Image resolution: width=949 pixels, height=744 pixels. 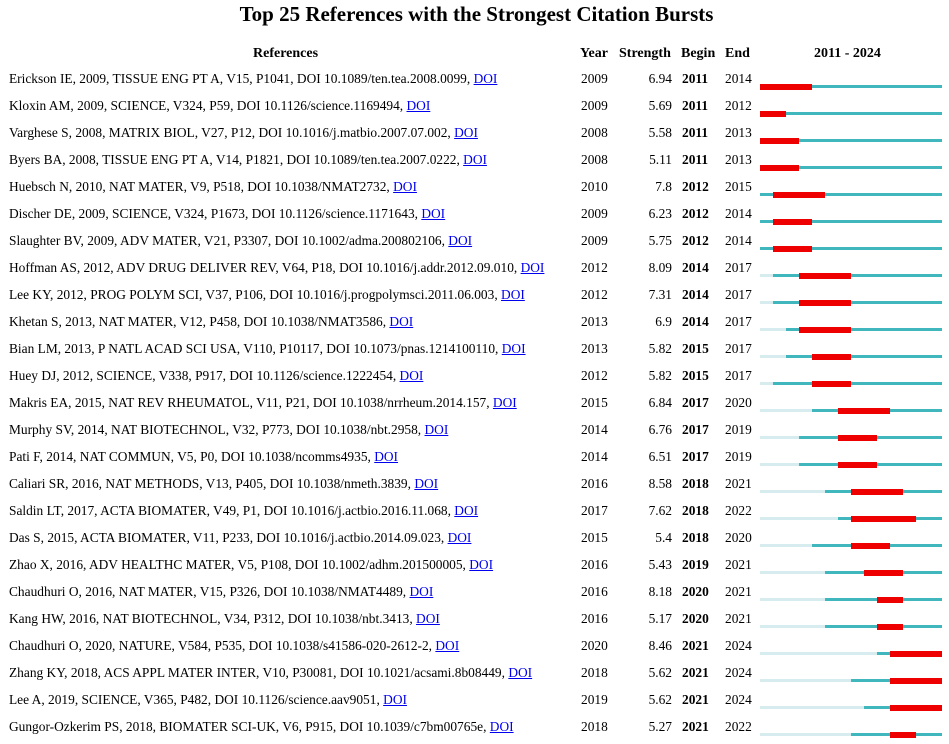 I want to click on header-strength: Strength, so click(x=645, y=53).